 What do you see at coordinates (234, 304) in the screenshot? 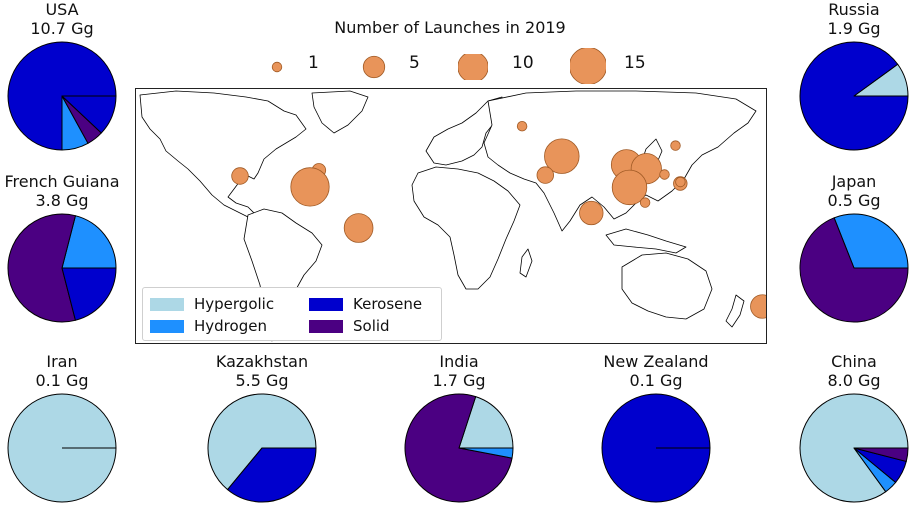
I see `fuel-legend-label: Hypergolic` at bounding box center [234, 304].